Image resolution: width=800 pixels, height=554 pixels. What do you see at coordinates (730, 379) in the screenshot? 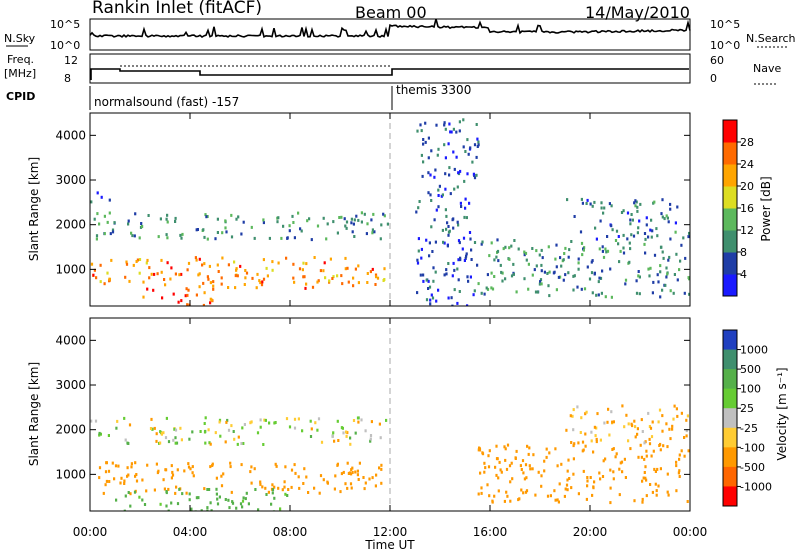
I see `velocity-colorbar-swatch` at bounding box center [730, 379].